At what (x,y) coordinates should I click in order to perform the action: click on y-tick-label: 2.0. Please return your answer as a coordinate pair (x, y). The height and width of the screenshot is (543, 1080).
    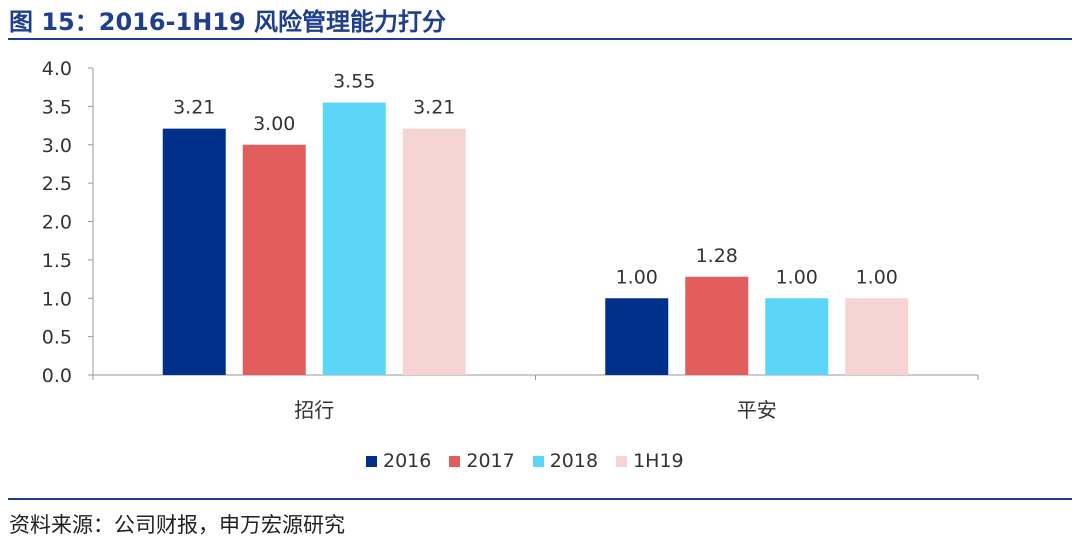
    Looking at the image, I should click on (57, 223).